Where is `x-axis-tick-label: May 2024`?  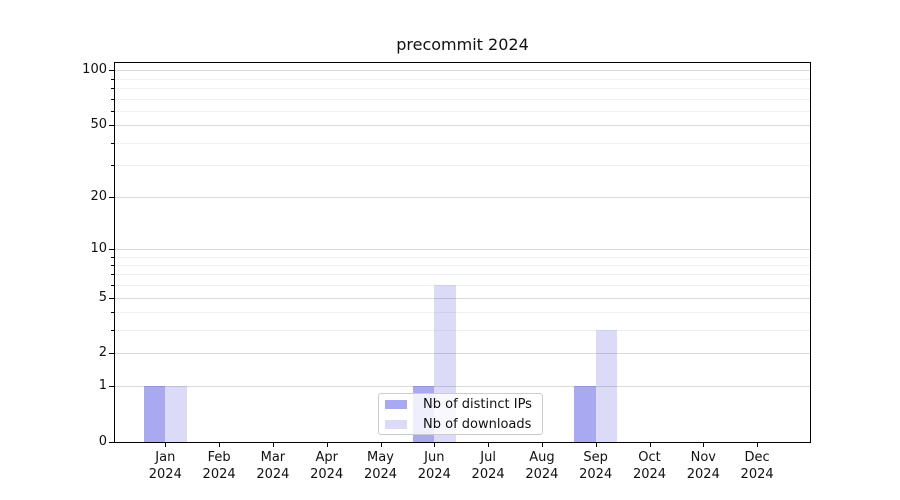 x-axis-tick-label: May 2024 is located at coordinates (381, 466).